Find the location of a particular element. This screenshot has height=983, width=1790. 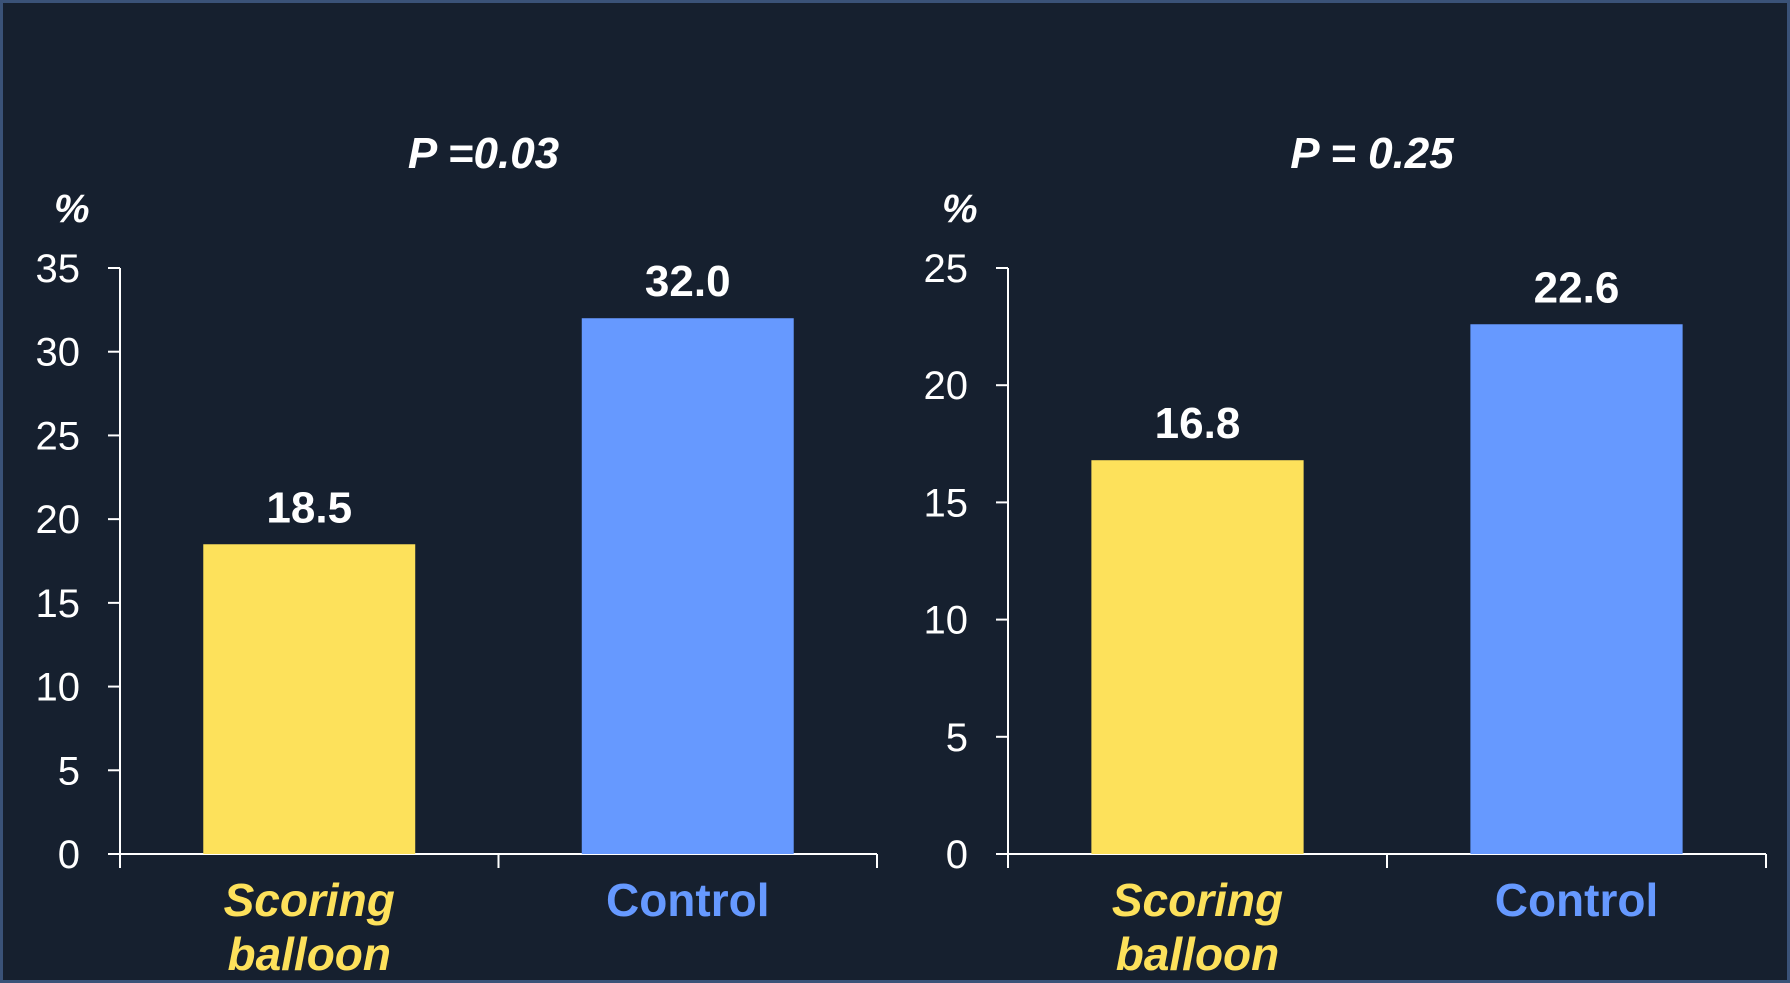

data-label: 18.5 is located at coordinates (309, 507).